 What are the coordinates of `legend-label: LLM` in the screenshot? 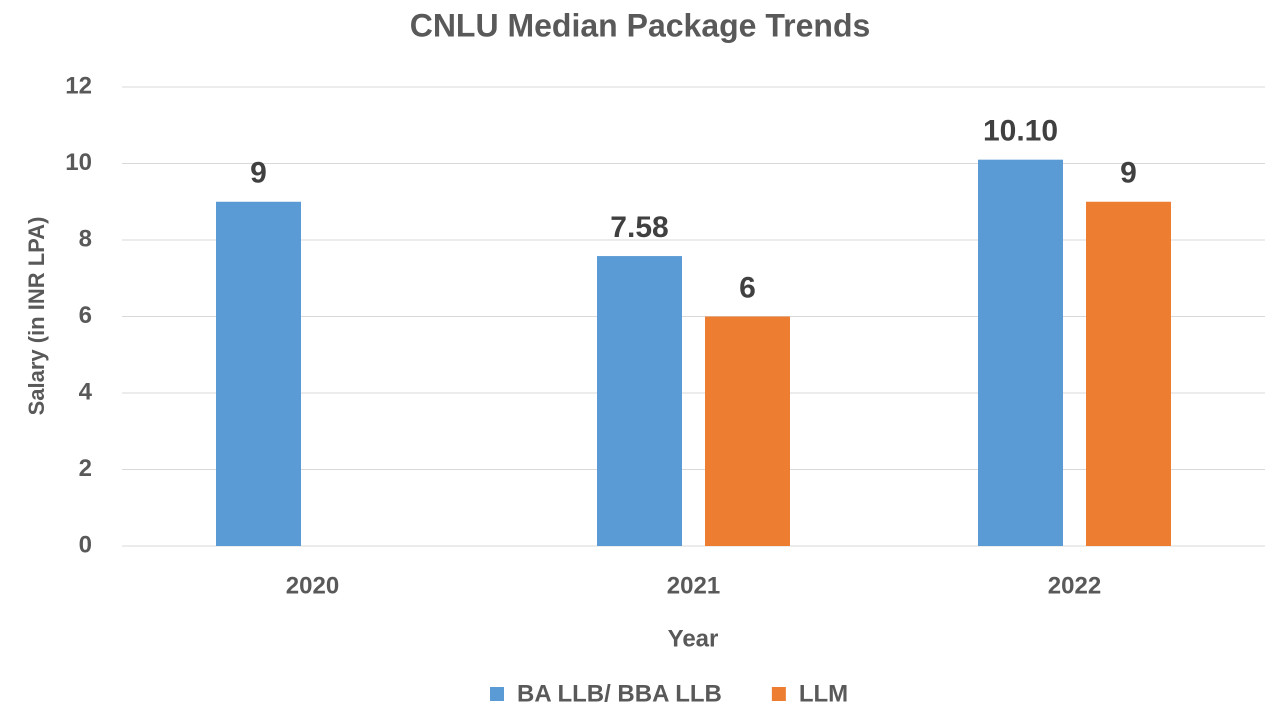 It's located at (823, 693).